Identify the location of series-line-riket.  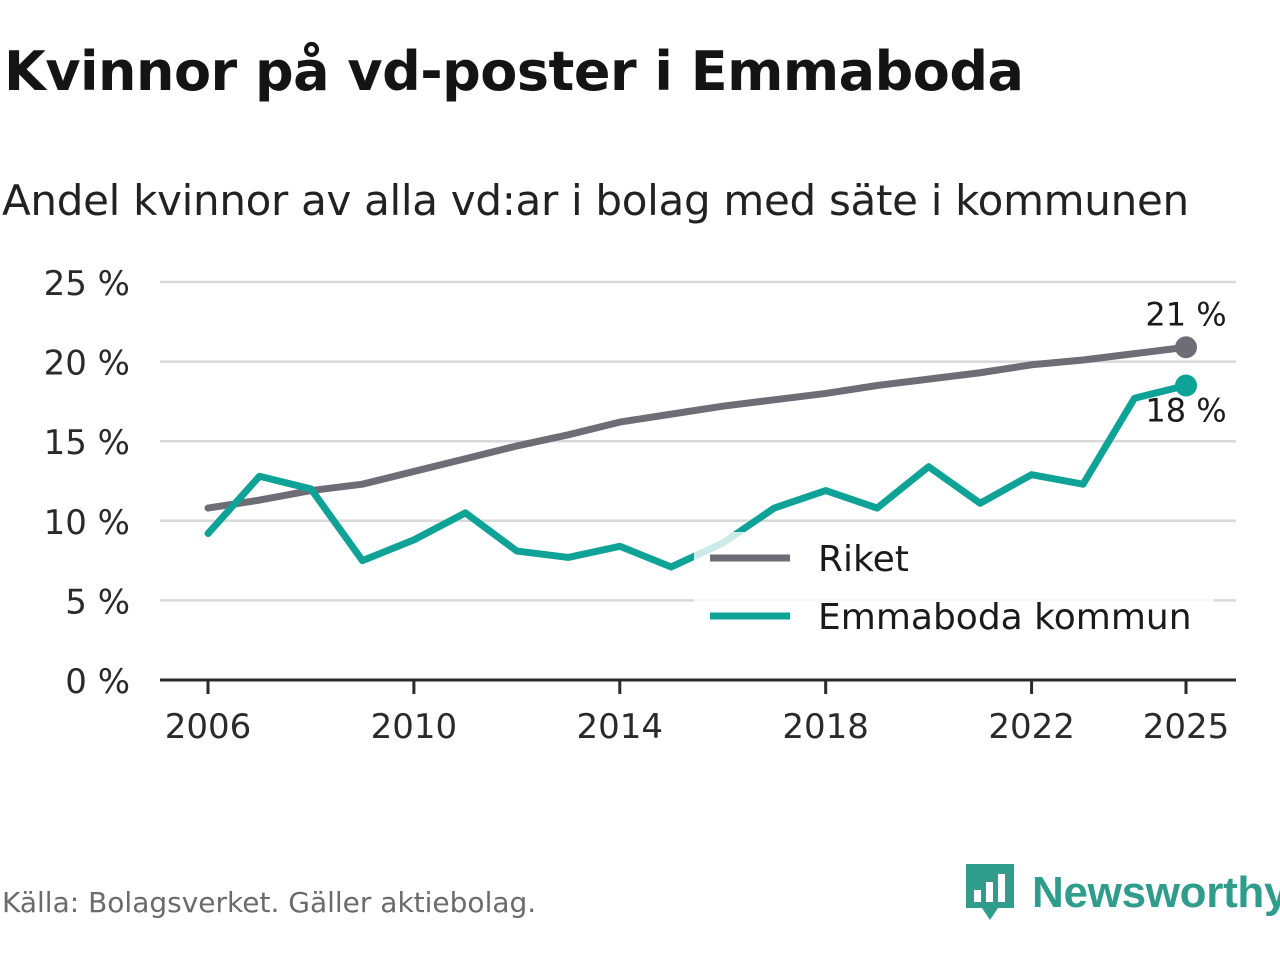
(697, 427).